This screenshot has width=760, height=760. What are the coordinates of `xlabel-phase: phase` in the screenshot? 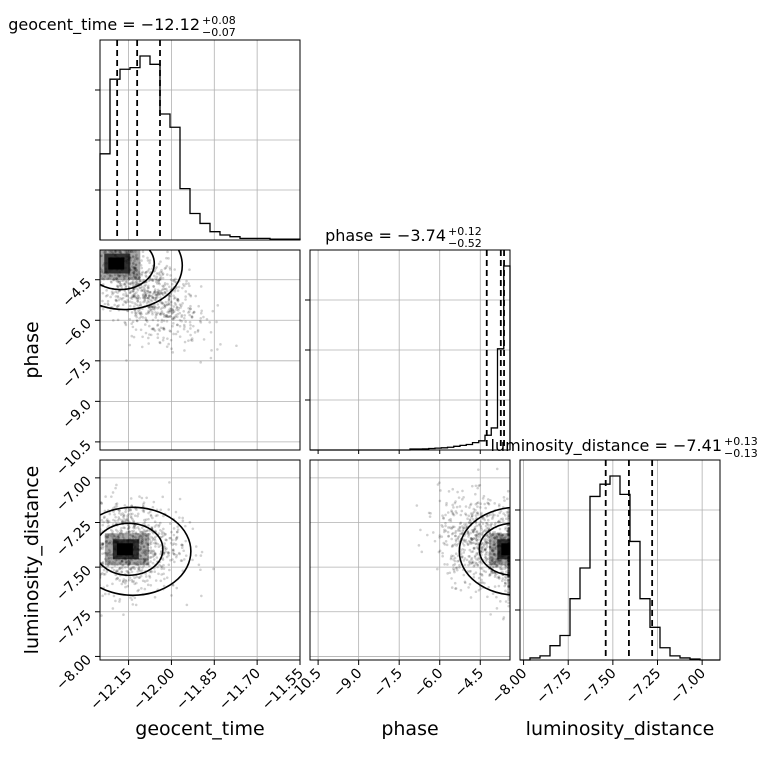 It's located at (409, 729).